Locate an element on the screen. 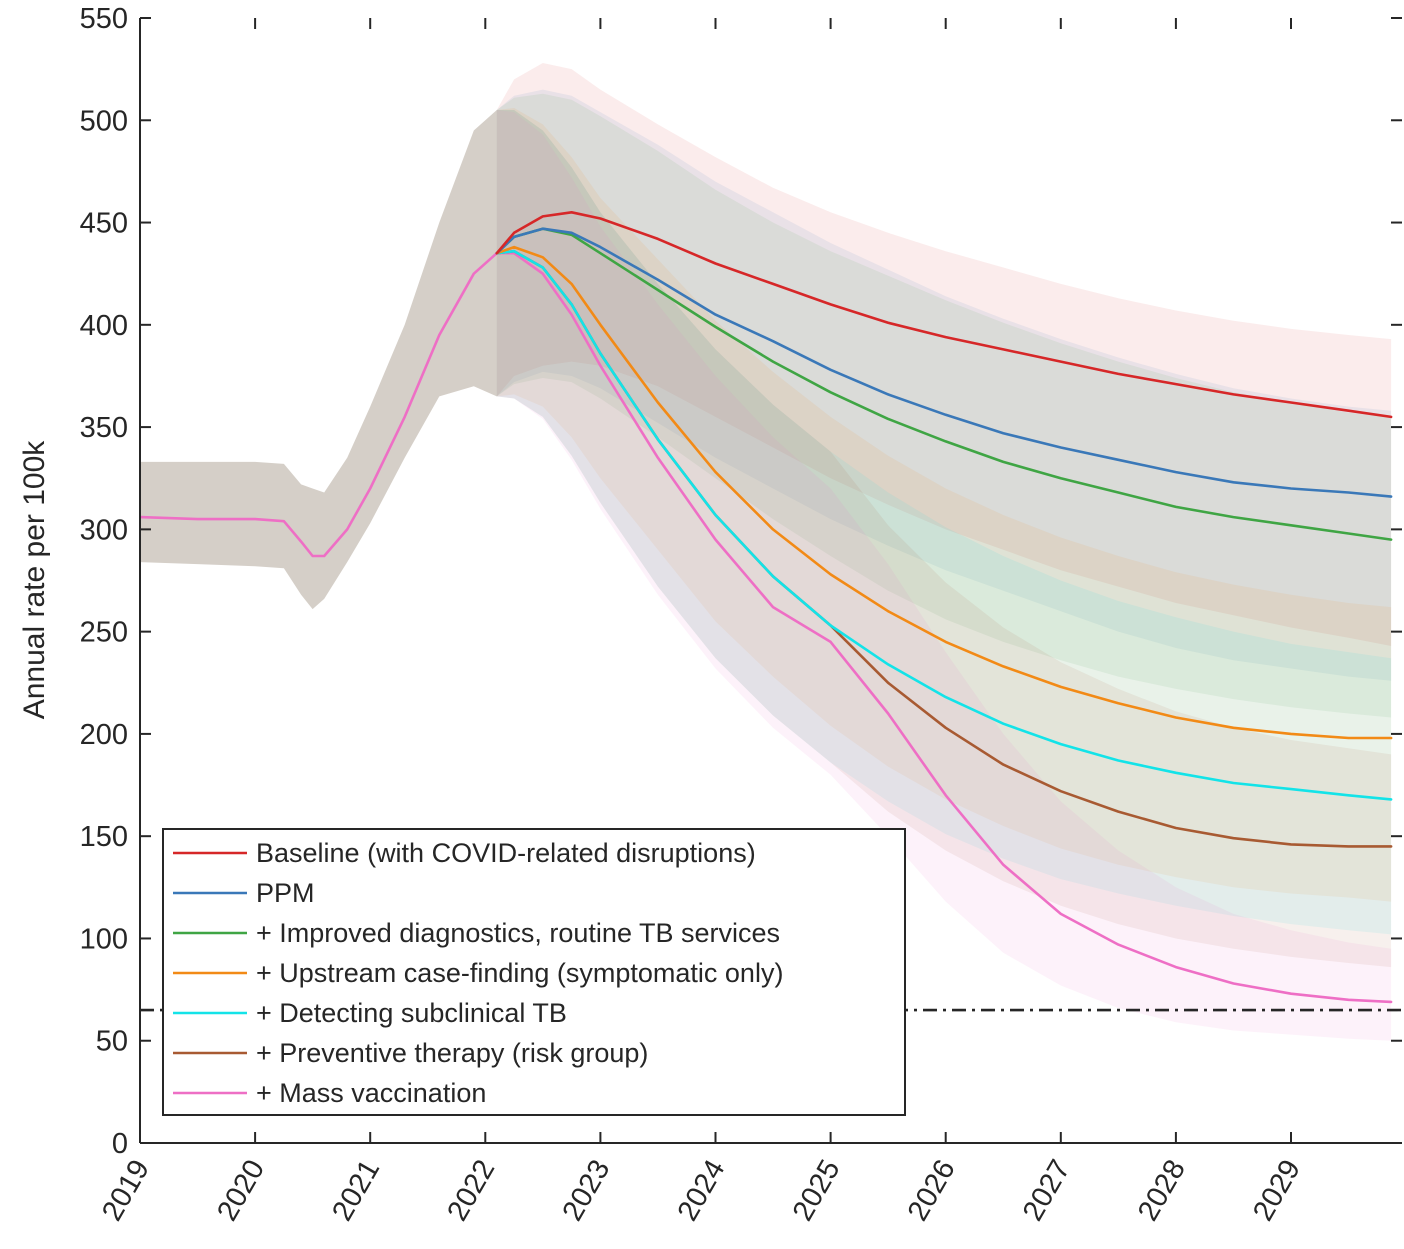 Image resolution: width=1404 pixels, height=1249 pixels. legend-label: + Detecting subclinical TB is located at coordinates (411, 1013).